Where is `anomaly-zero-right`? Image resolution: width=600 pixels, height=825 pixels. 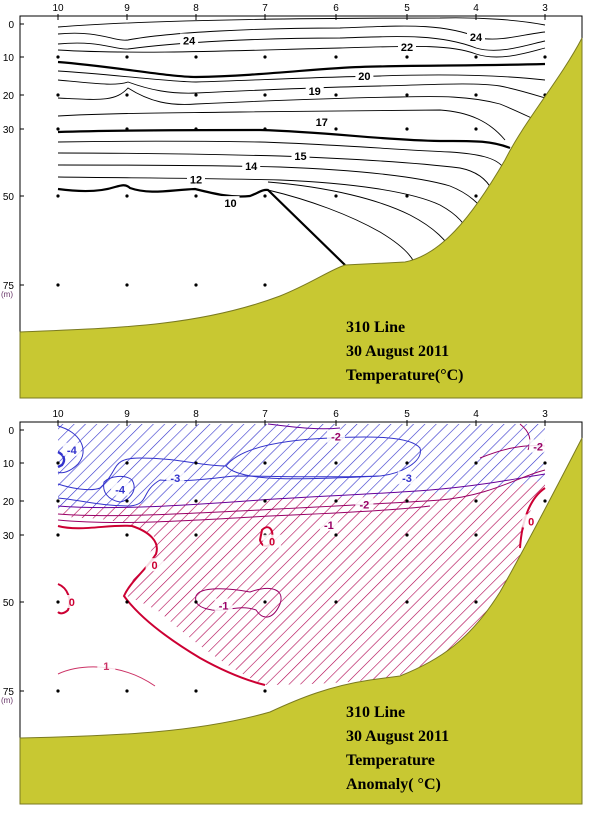
anomaly-zero-right is located at coordinates (532, 518).